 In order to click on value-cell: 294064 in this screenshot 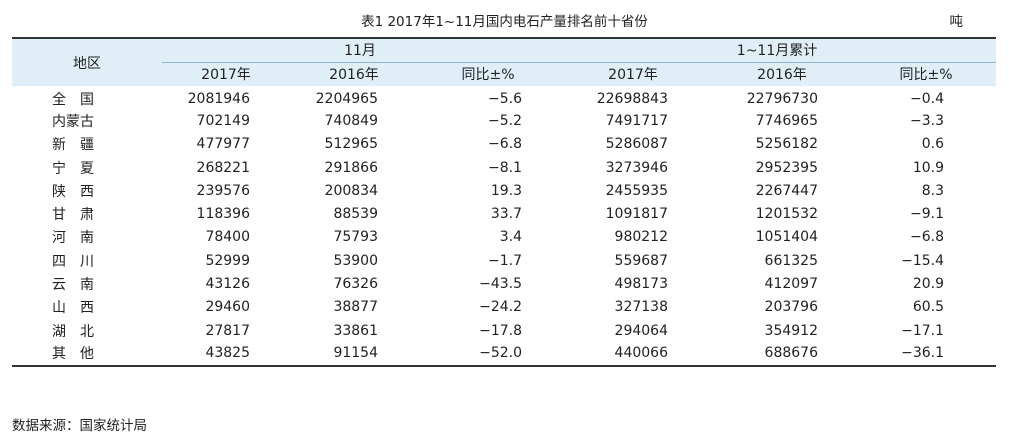, I will do `click(641, 330)`.